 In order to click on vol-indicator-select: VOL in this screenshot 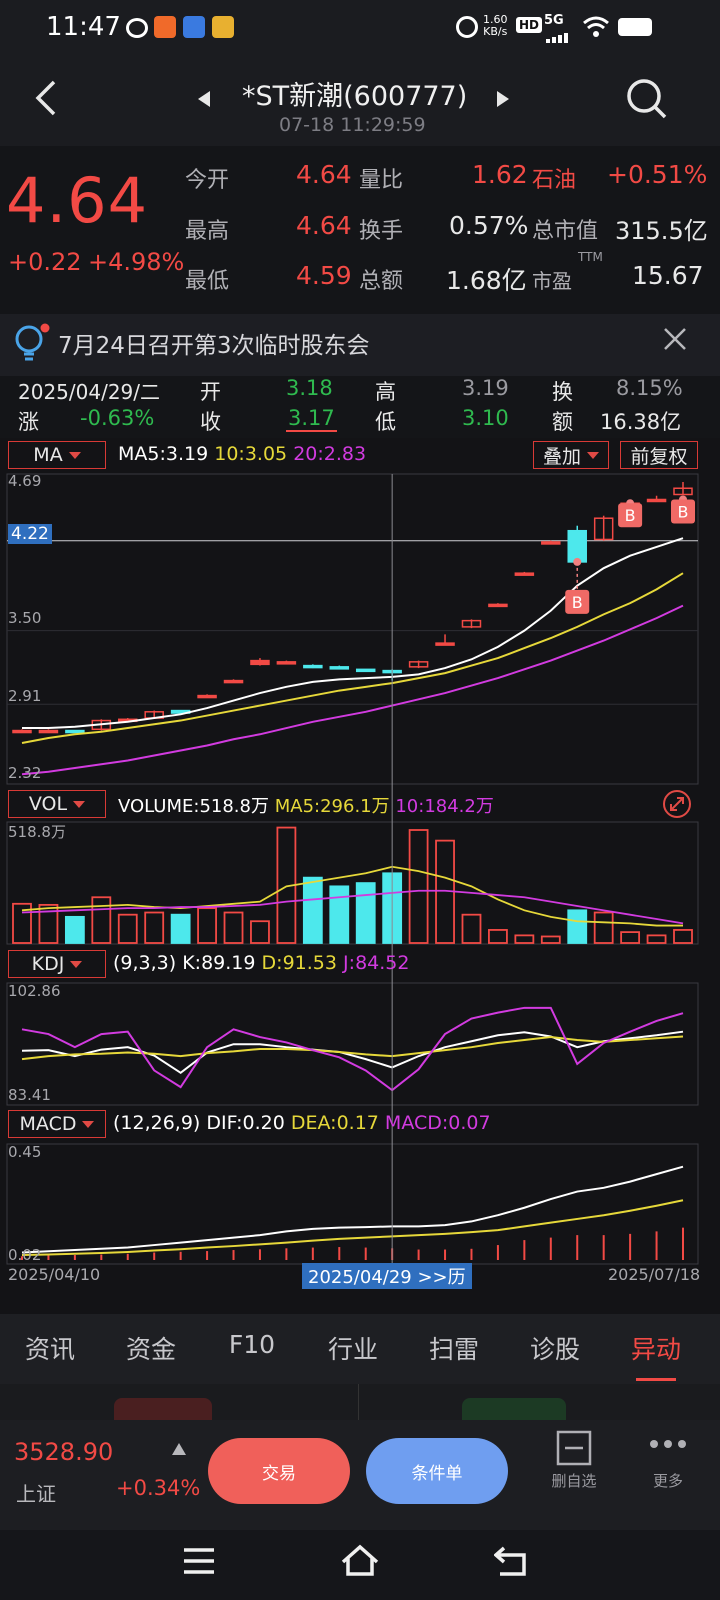, I will do `click(57, 804)`.